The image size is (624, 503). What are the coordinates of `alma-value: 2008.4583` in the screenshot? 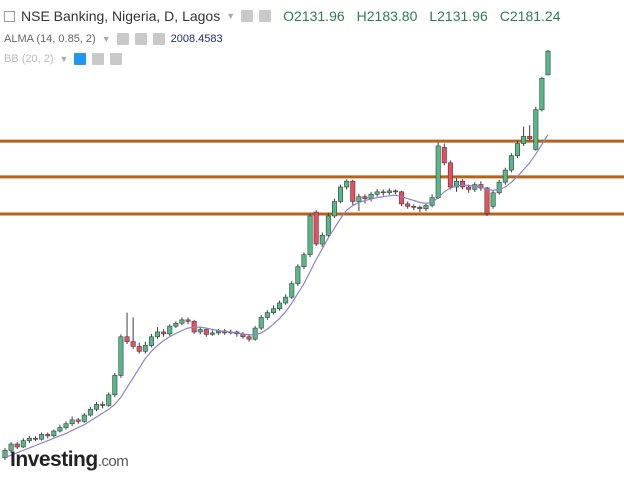 It's located at (196, 39).